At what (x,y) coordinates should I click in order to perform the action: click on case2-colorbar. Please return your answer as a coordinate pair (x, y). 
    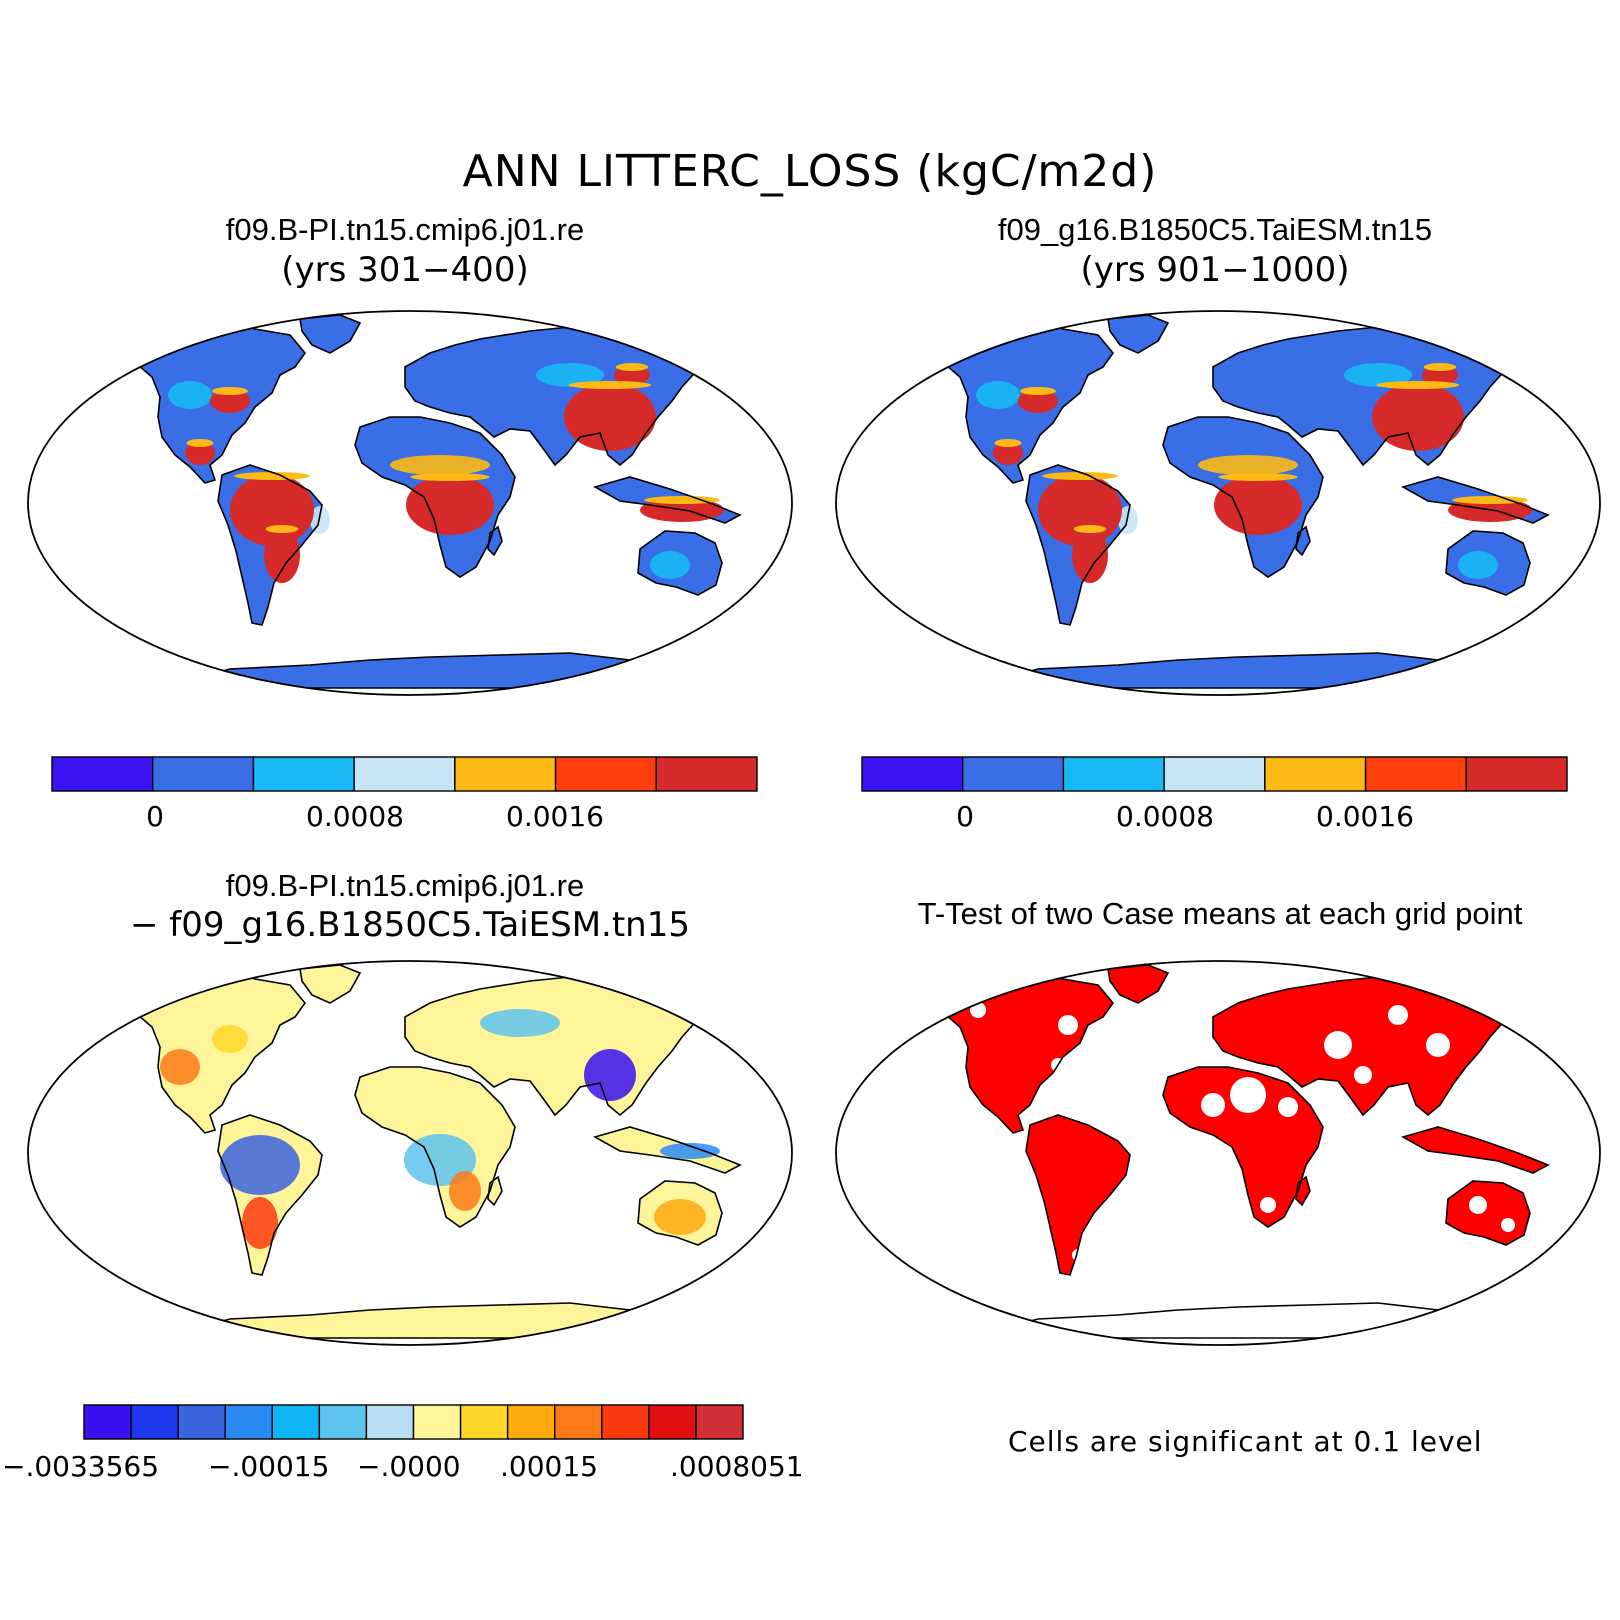
    Looking at the image, I should click on (1214, 774).